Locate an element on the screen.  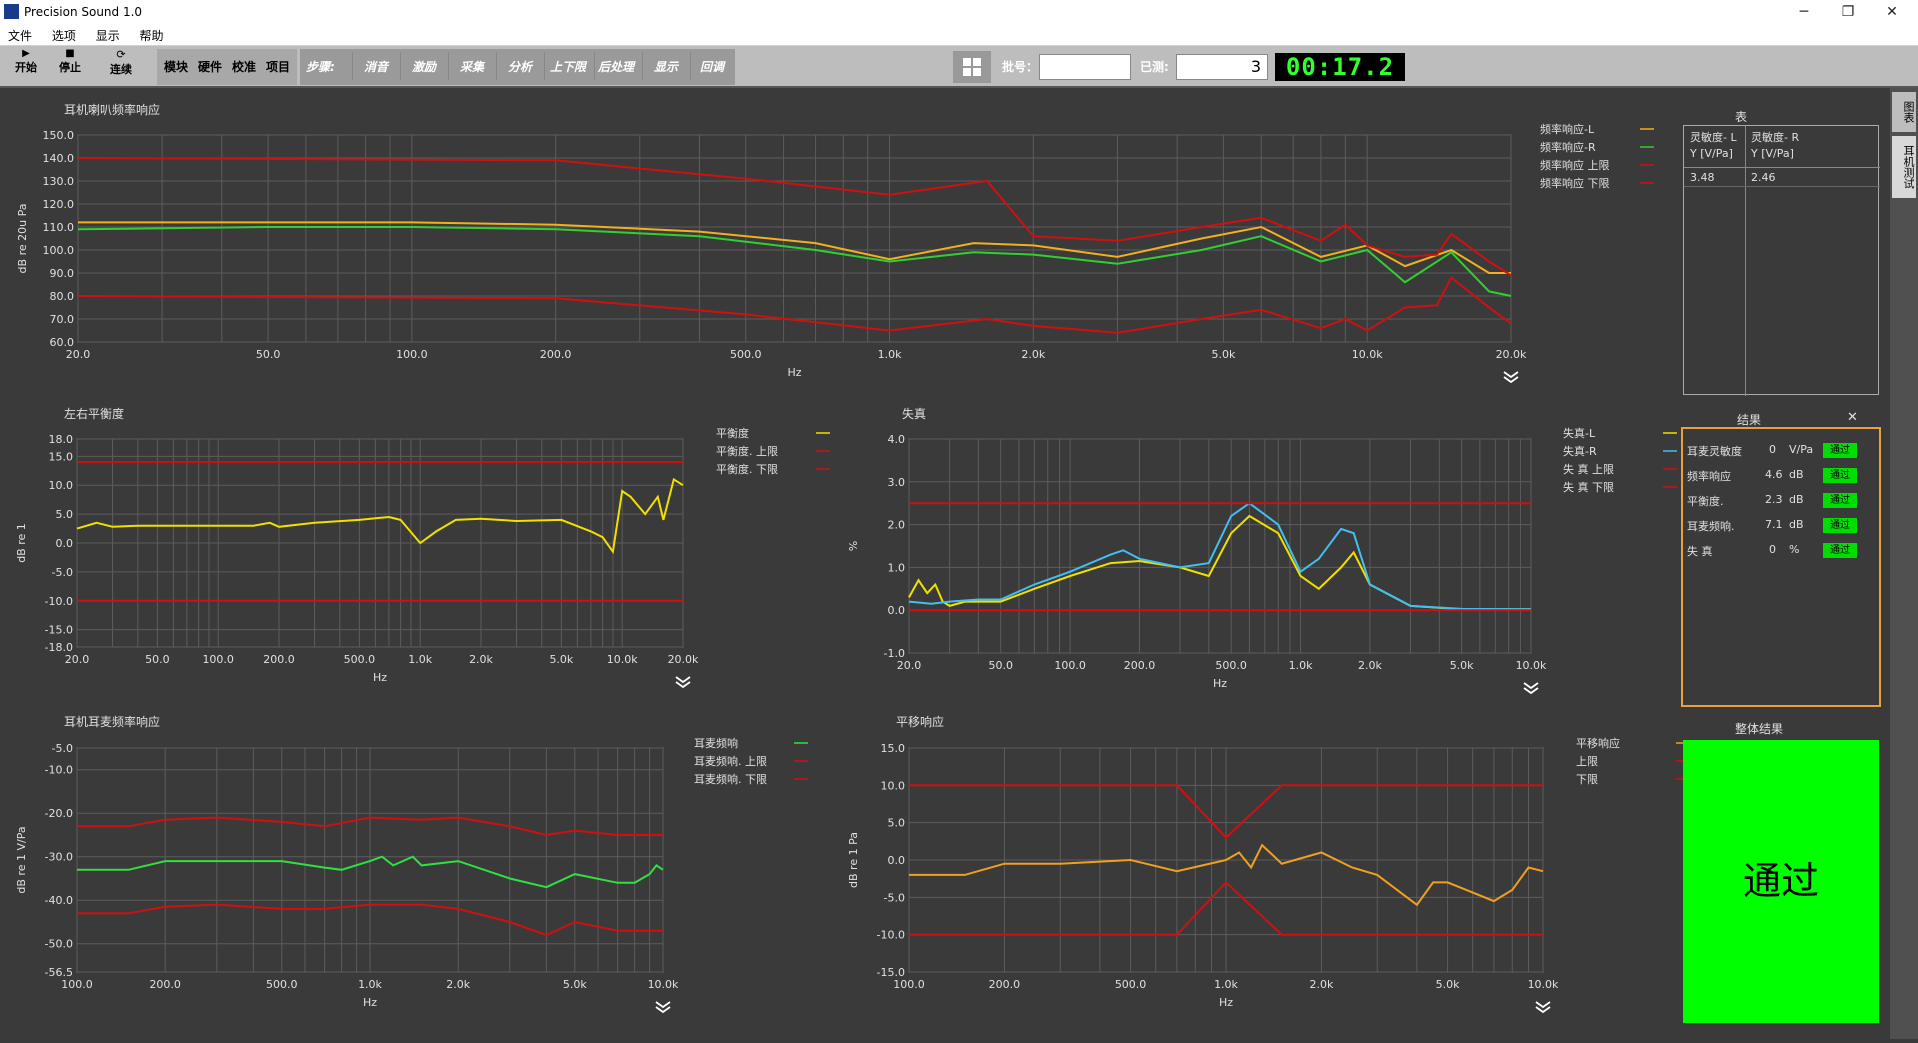
result-row: 失 真 0 % 通过 is located at coordinates (1782, 551).